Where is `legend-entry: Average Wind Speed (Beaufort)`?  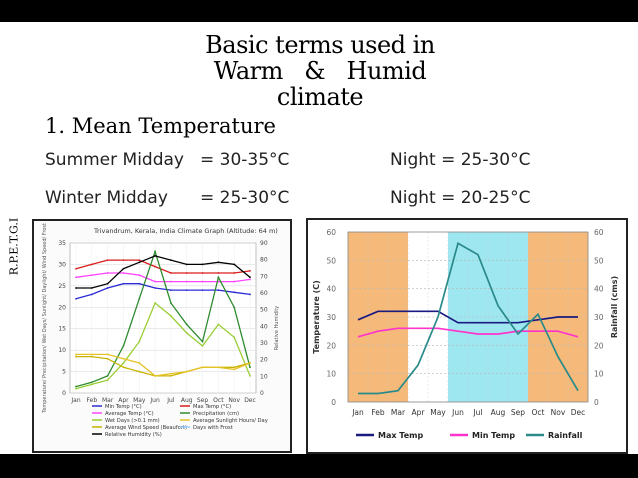
legend-entry: Average Wind Speed (Beaufort) is located at coordinates (146, 428).